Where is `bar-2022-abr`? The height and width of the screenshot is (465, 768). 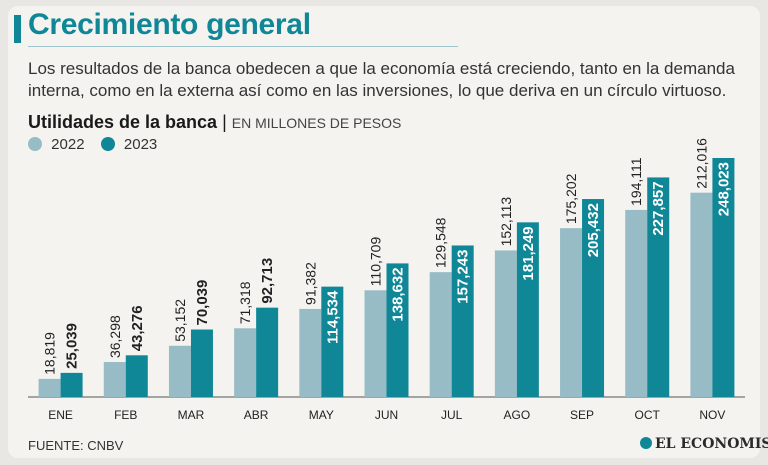 bar-2022-abr is located at coordinates (245, 362).